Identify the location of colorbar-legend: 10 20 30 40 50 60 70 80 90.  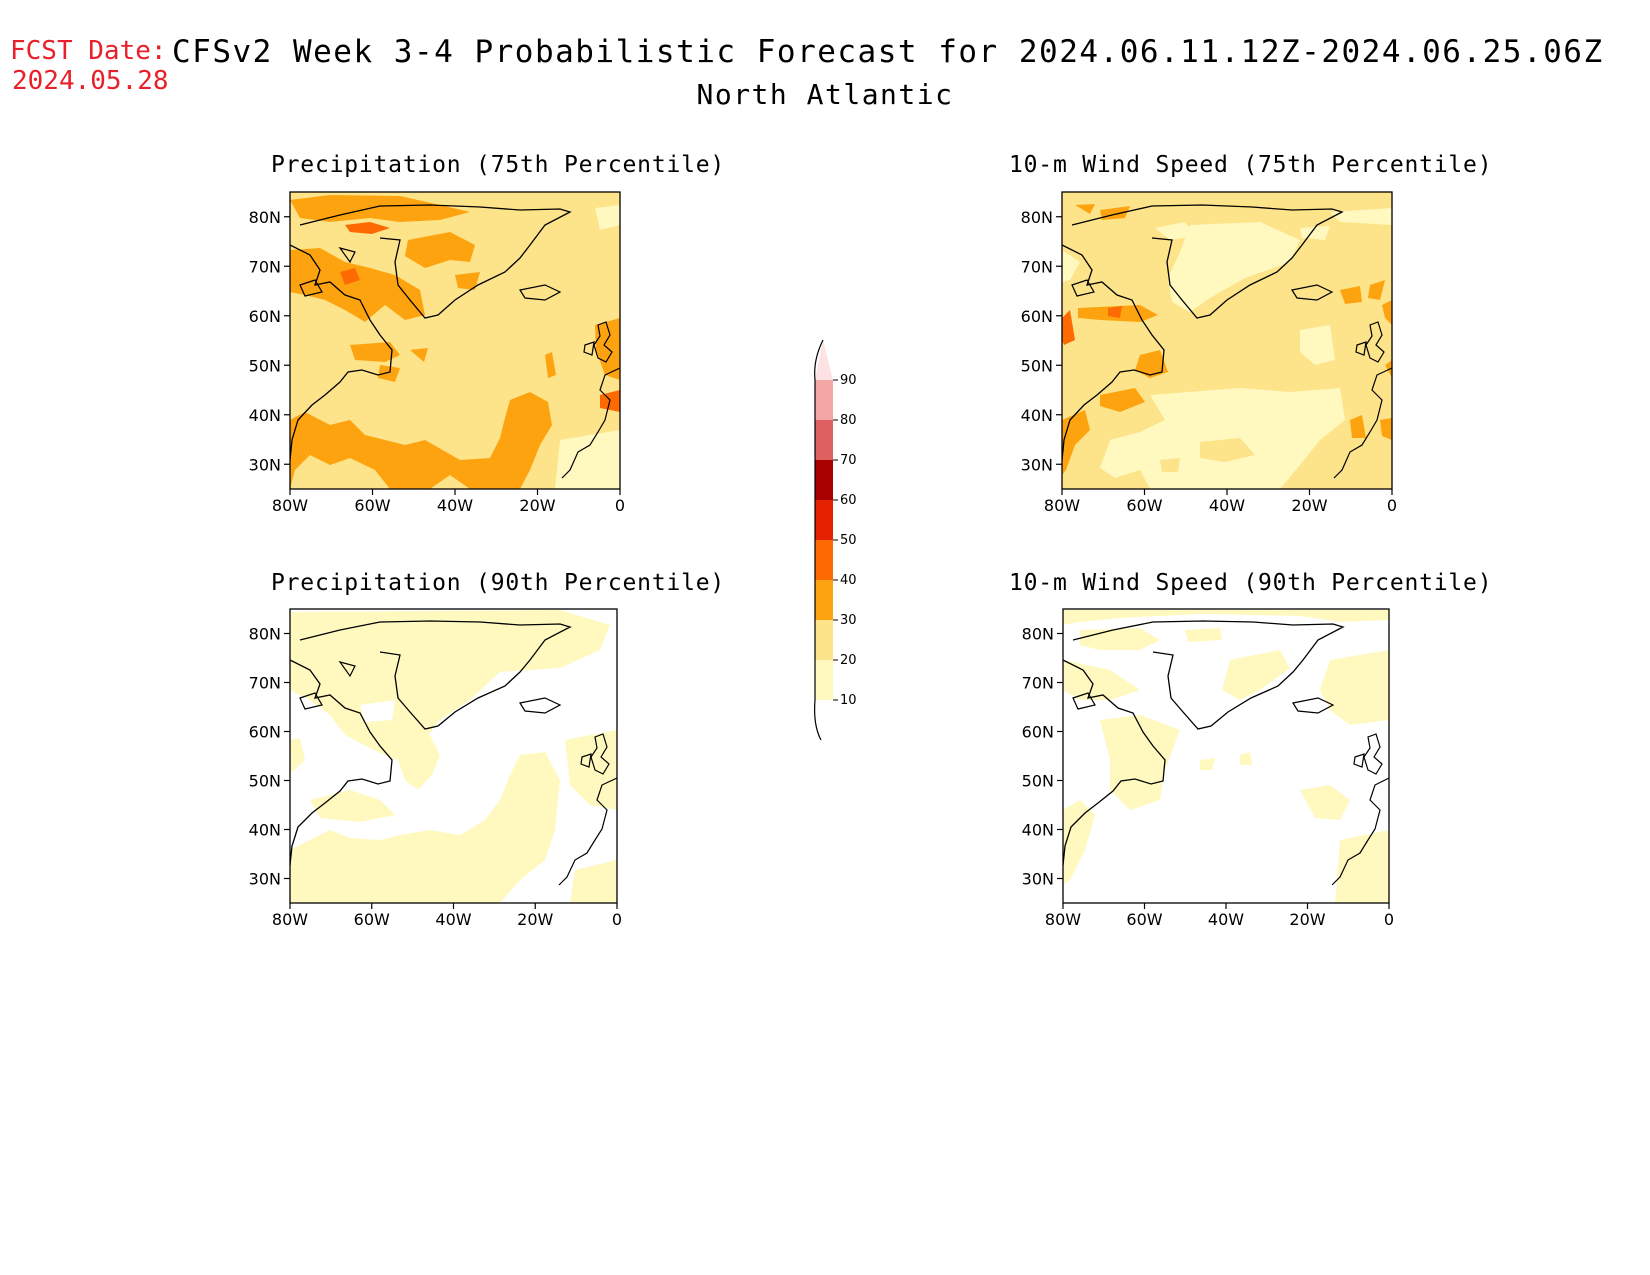
(835, 540).